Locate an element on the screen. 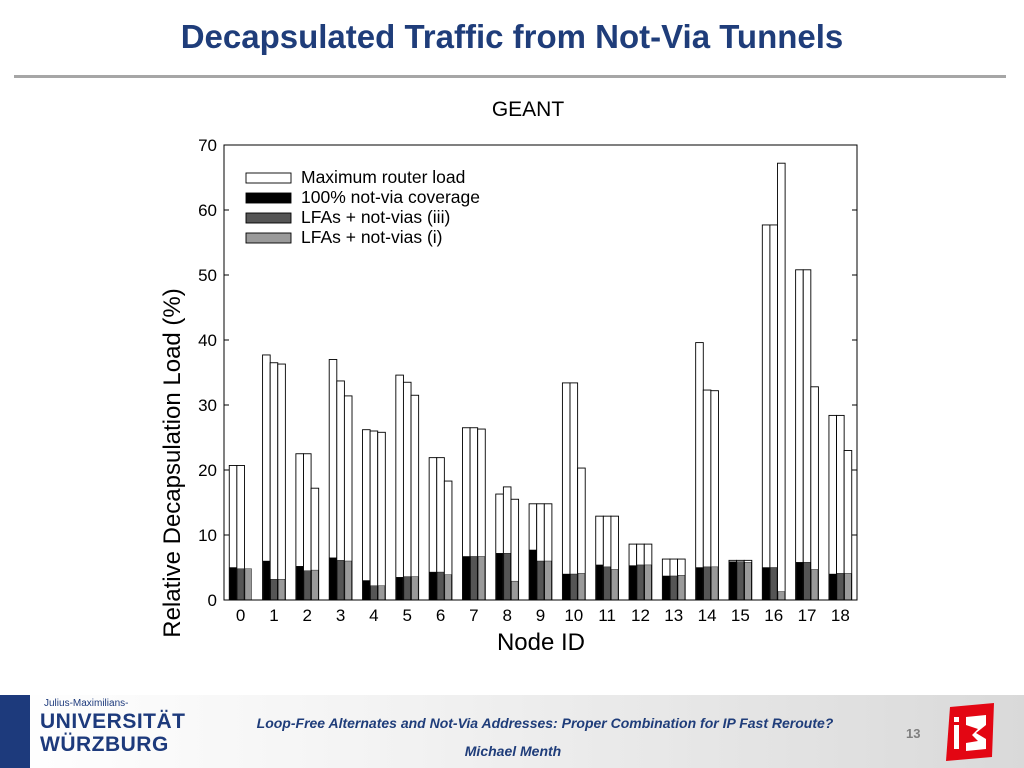  x-tick-label: 7 is located at coordinates (473, 615).